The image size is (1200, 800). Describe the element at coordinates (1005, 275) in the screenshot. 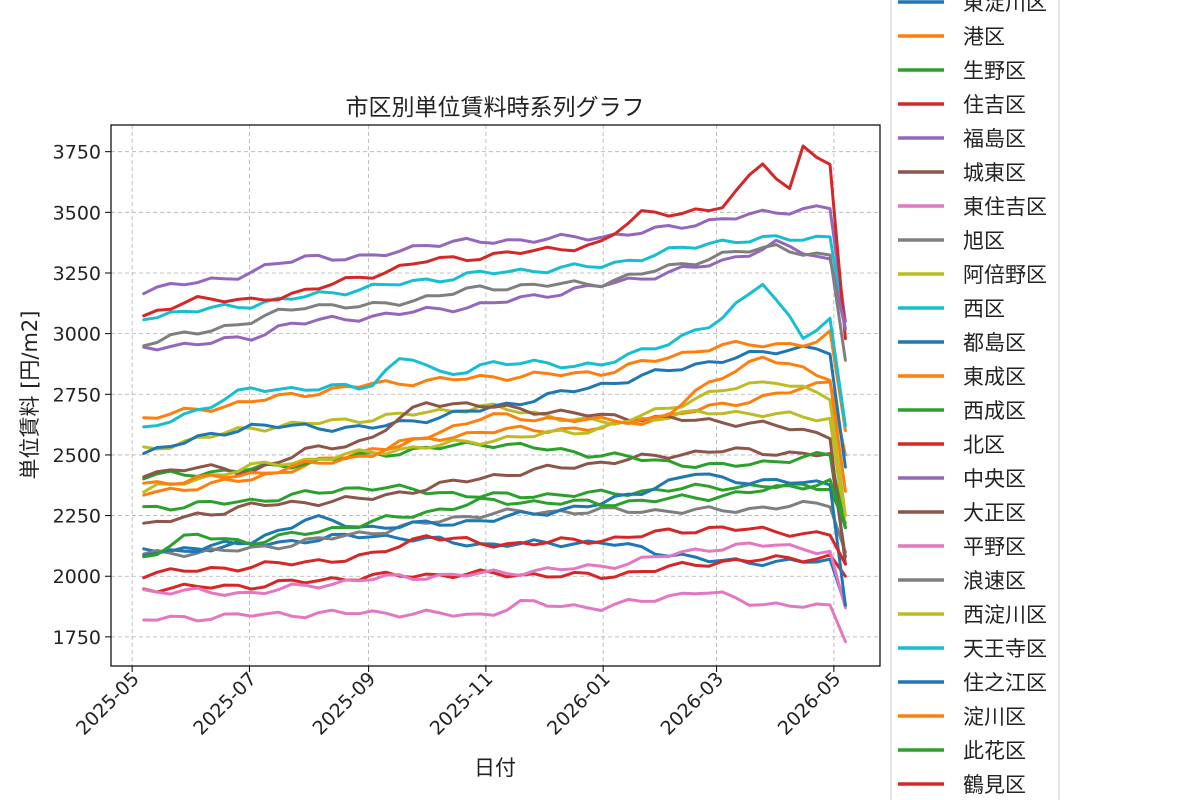

I see `legend-label: 阿倍野区` at that location.